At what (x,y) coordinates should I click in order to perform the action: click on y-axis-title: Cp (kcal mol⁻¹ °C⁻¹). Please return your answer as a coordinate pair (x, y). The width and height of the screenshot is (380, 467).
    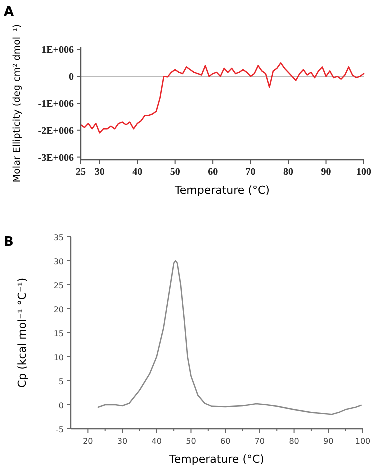
    Looking at the image, I should click on (22, 333).